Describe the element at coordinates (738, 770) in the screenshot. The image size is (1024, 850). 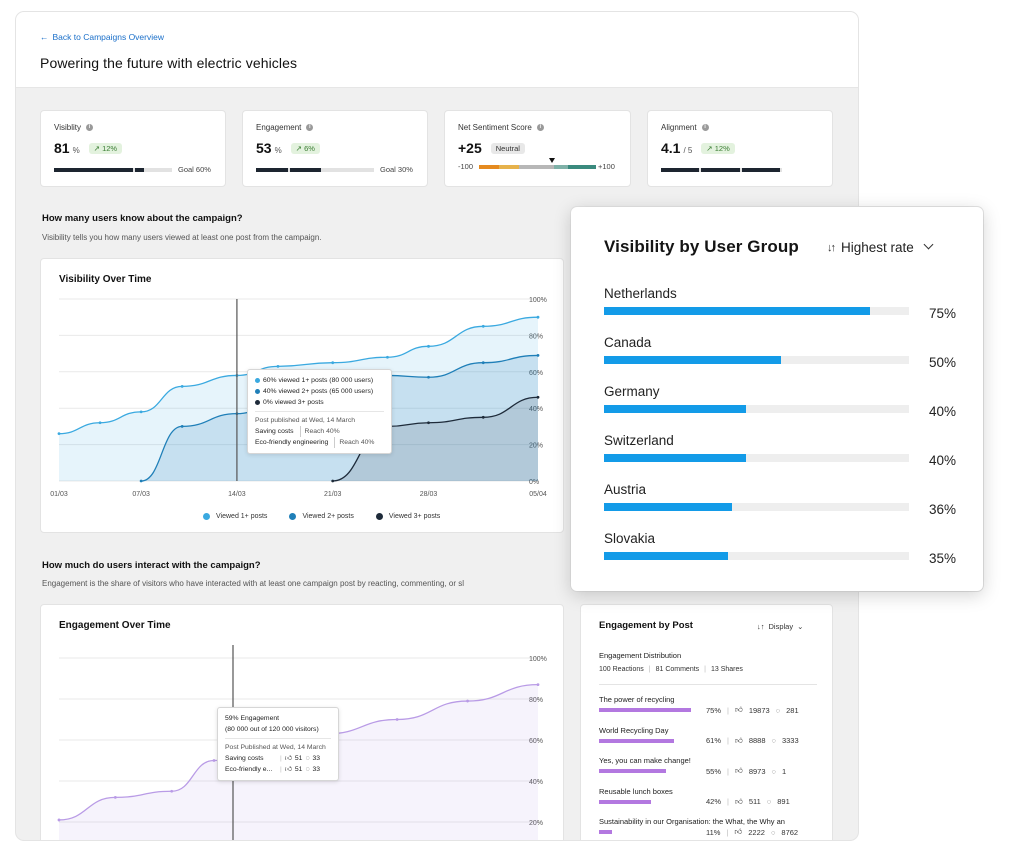
I see `thumbs-up-icon: 👍︎` at that location.